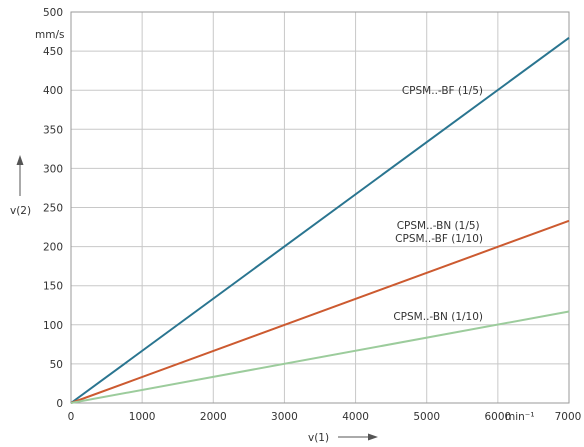 The image size is (584, 447). I want to click on y-tick-label: 450, so click(53, 52).